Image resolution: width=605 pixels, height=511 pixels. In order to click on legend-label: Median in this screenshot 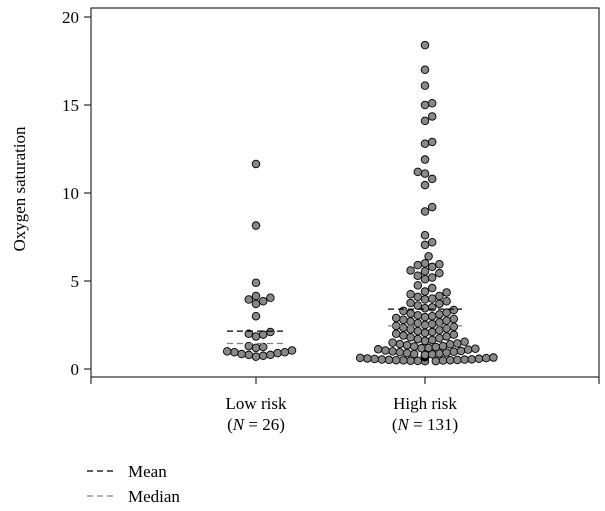, I will do `click(154, 496)`.